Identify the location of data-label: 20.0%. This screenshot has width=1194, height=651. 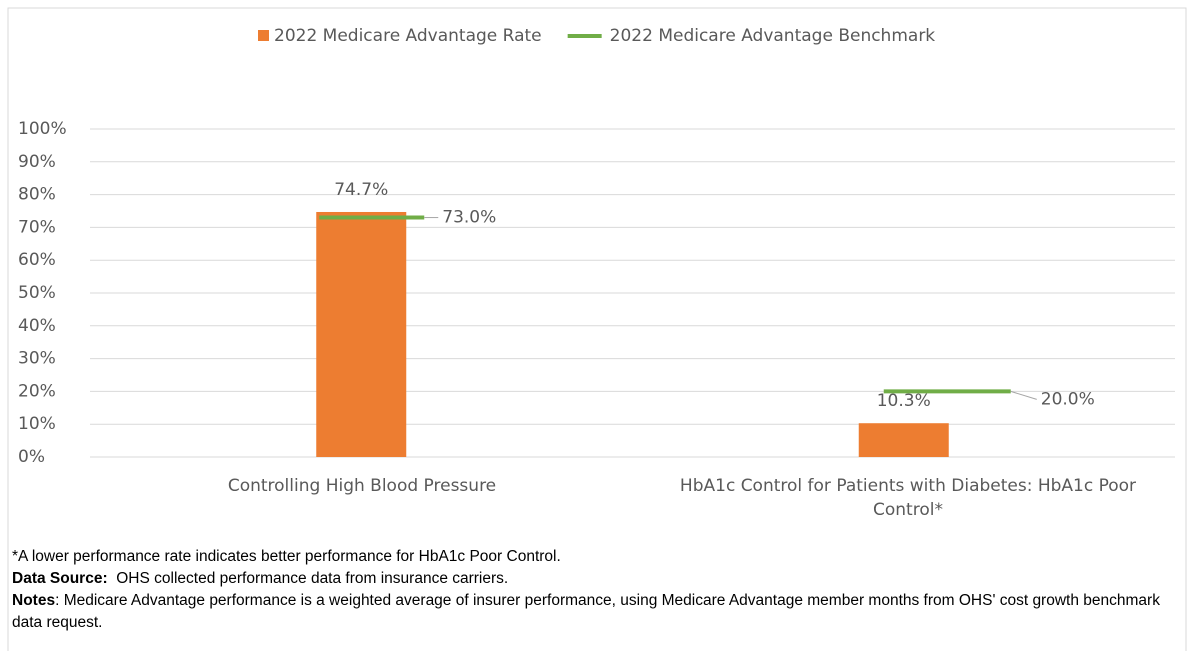
(1068, 399).